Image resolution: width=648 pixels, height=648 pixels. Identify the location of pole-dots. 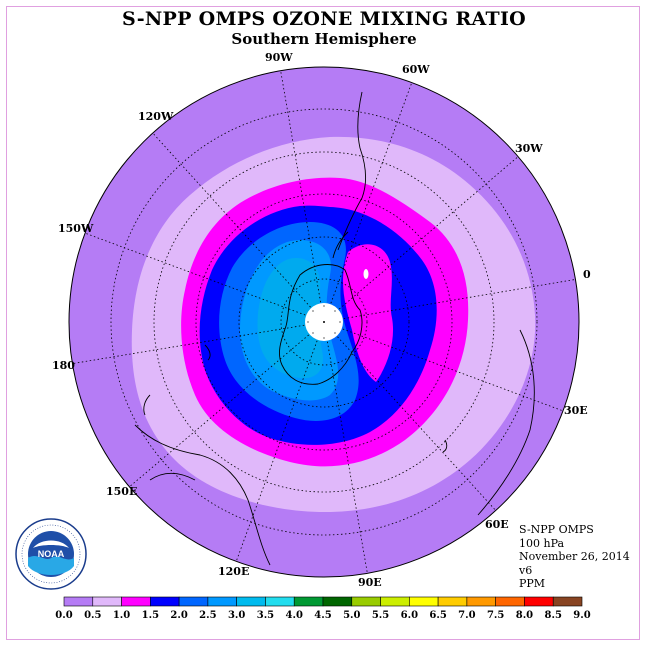
(324, 322).